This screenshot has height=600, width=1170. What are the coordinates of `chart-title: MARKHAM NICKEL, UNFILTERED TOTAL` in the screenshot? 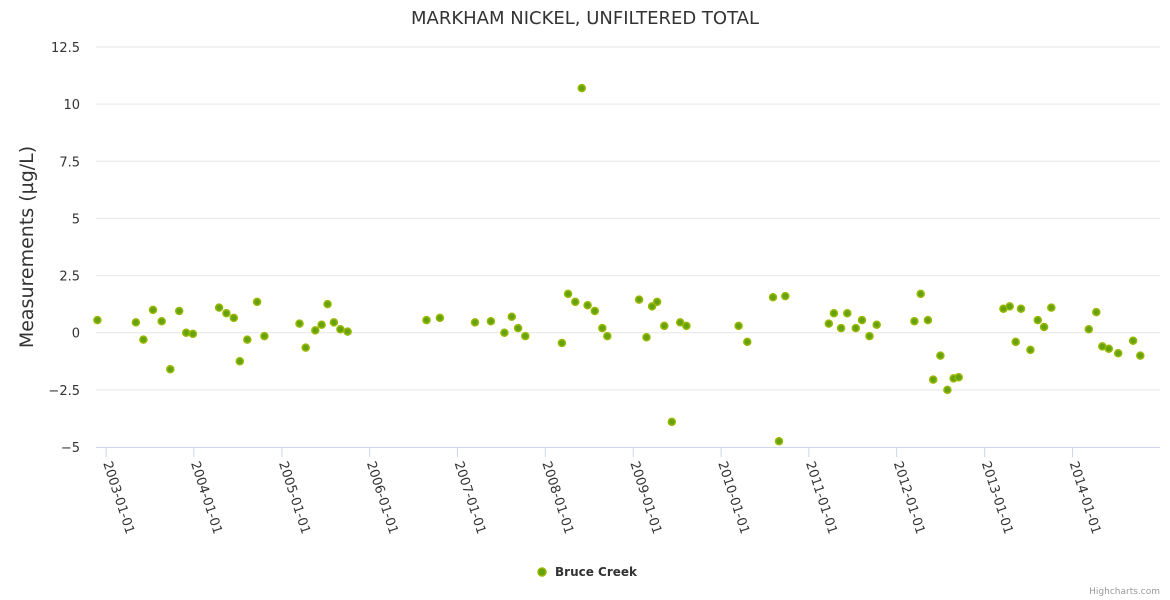 It's located at (585, 18).